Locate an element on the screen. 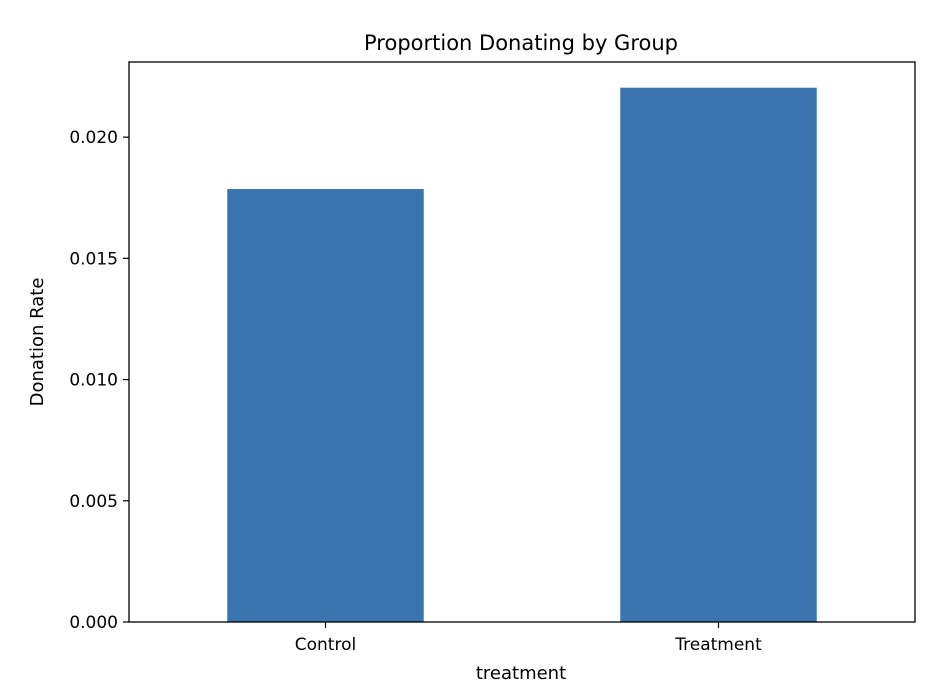 This screenshot has width=952, height=698. y-tick-label: 0.010 is located at coordinates (93, 381).